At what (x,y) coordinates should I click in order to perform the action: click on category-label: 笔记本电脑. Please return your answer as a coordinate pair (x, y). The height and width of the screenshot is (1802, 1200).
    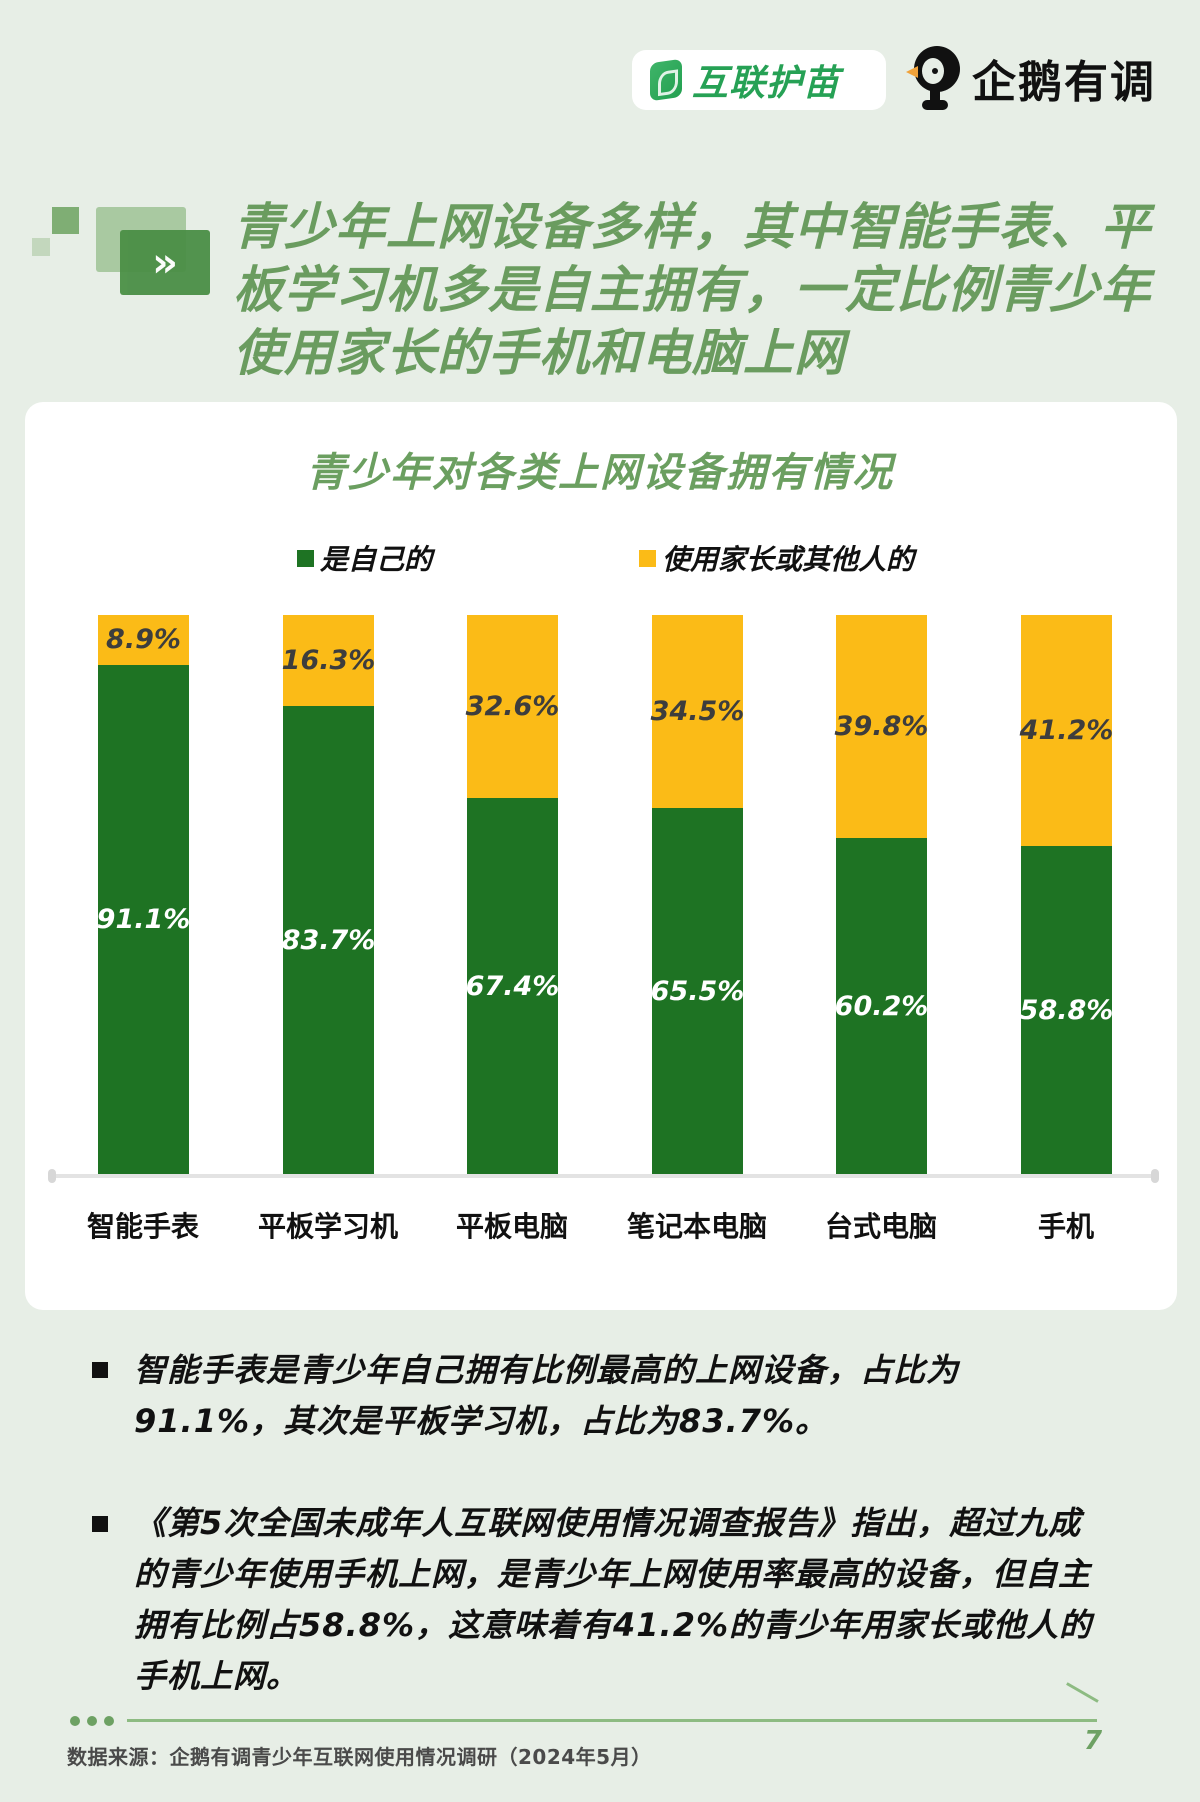
    Looking at the image, I should click on (696, 1226).